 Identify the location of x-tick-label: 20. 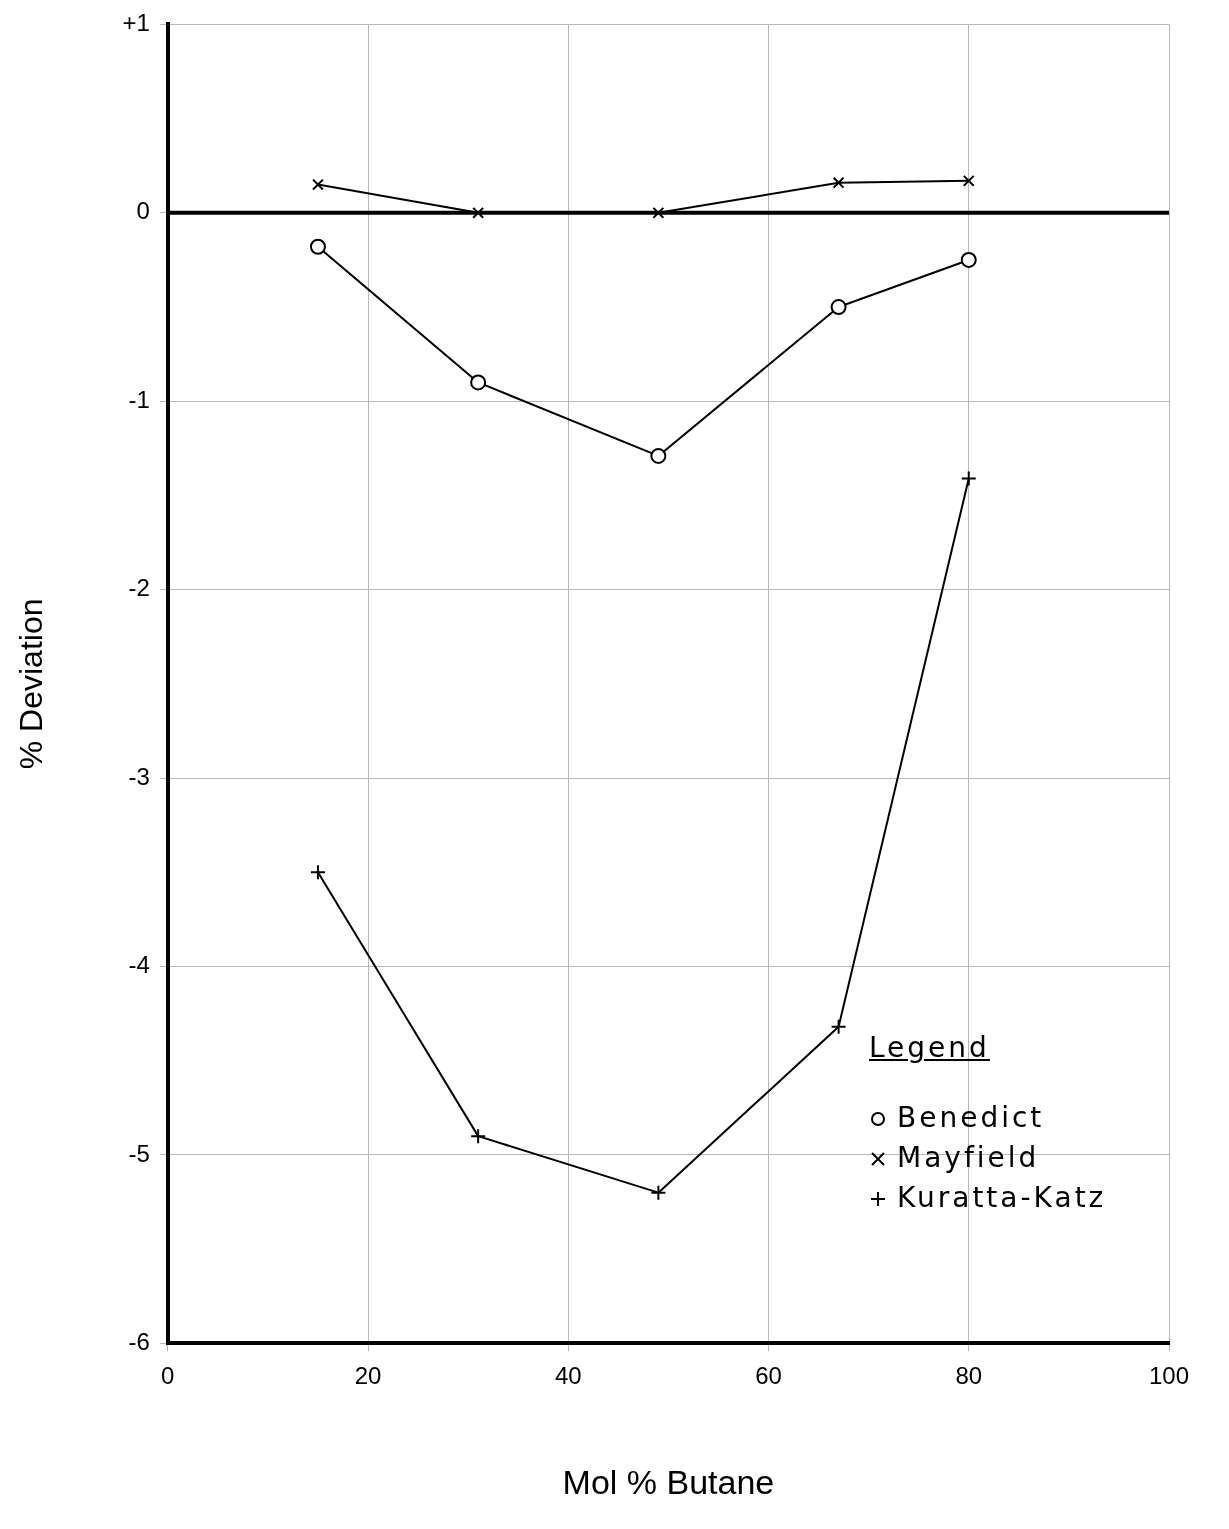
(368, 1376).